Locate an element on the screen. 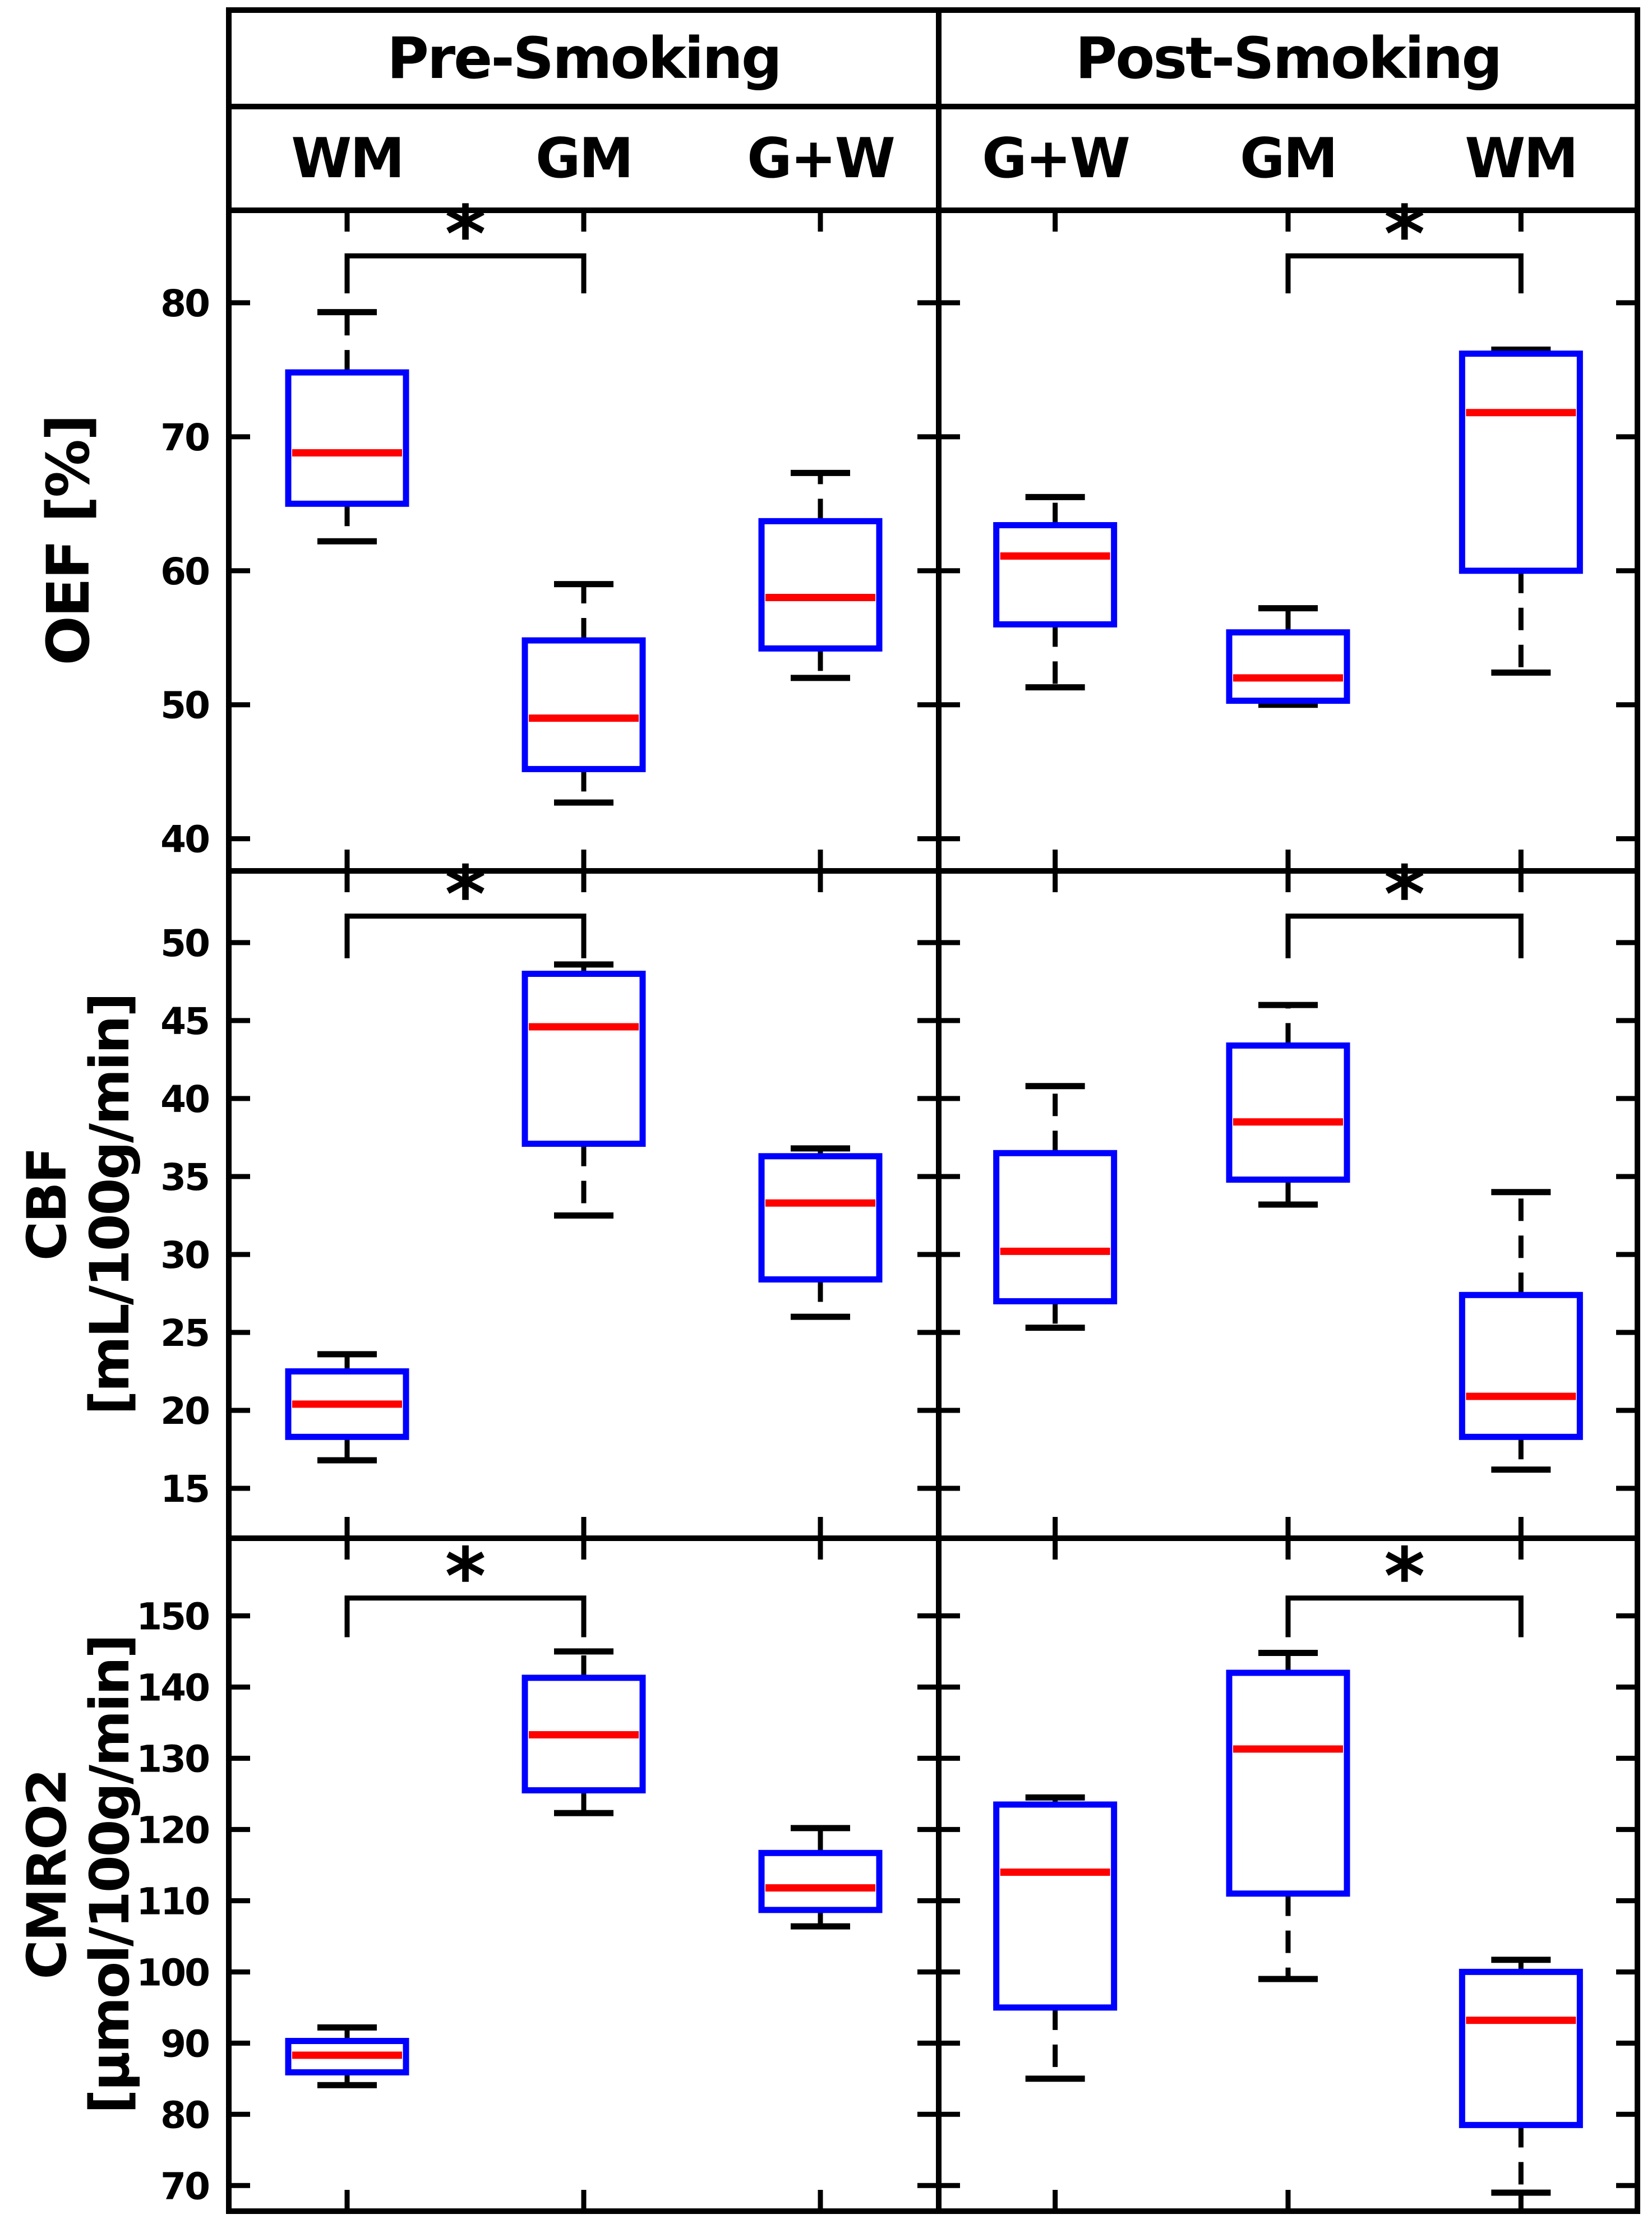 Image resolution: width=1652 pixels, height=2228 pixels. y-tick-label: 130 is located at coordinates (172, 1758).